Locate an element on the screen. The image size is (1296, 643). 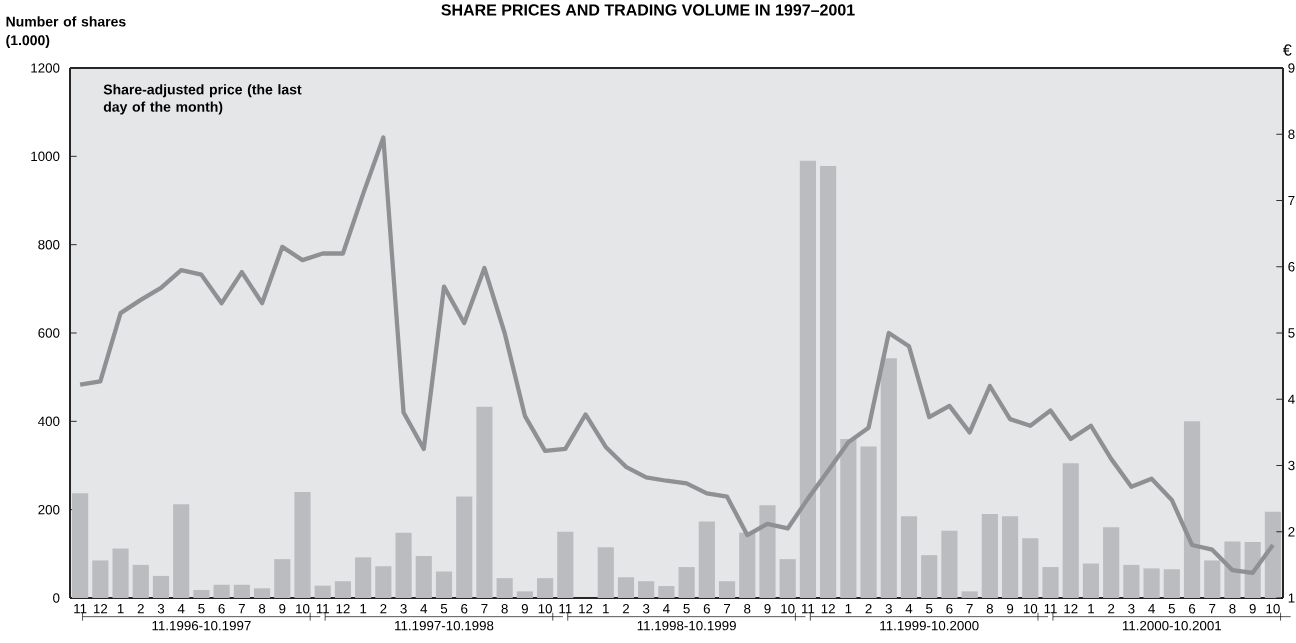
y-tick-label: 600 is located at coordinates (49, 333).